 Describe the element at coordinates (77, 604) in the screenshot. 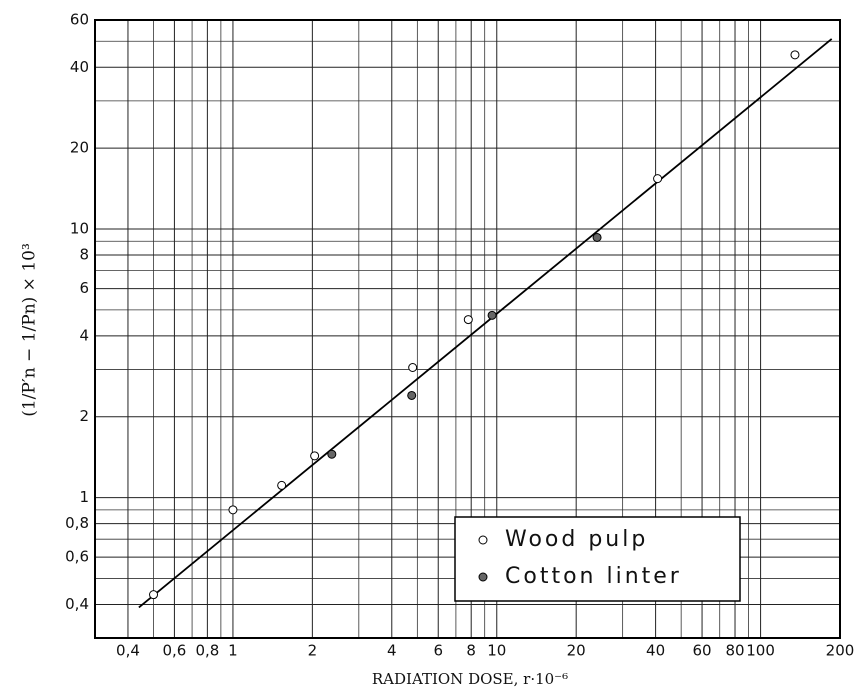

I see `y-tick-label: 0,4` at that location.